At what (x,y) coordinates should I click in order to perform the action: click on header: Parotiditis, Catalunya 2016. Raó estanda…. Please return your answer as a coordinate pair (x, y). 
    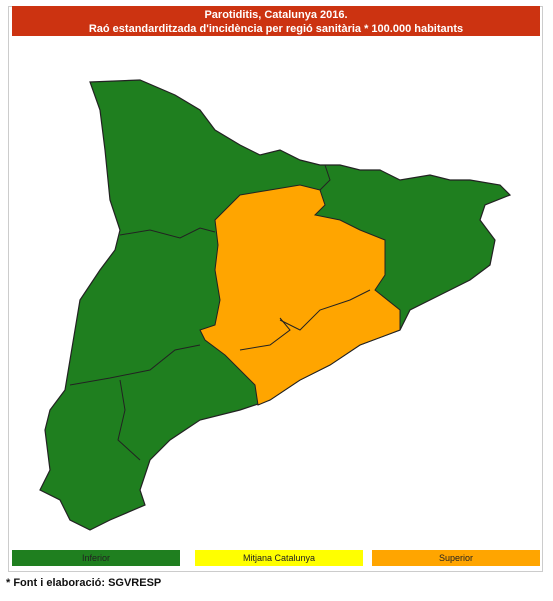
    Looking at the image, I should click on (276, 21).